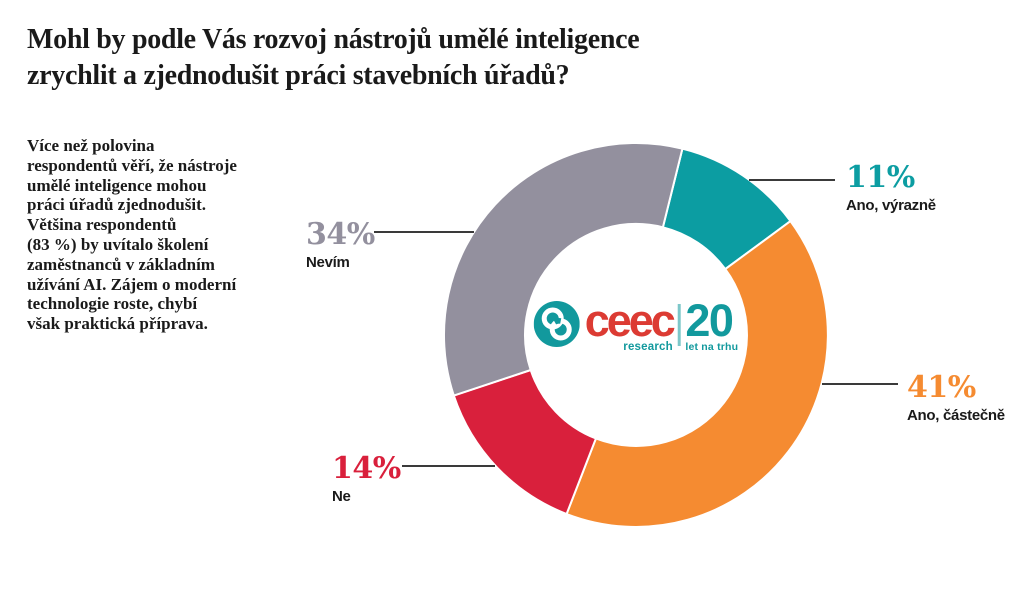 Image resolution: width=1024 pixels, height=615 pixels. Describe the element at coordinates (860, 384) in the screenshot. I see `leader-line-ano-castecne` at that location.